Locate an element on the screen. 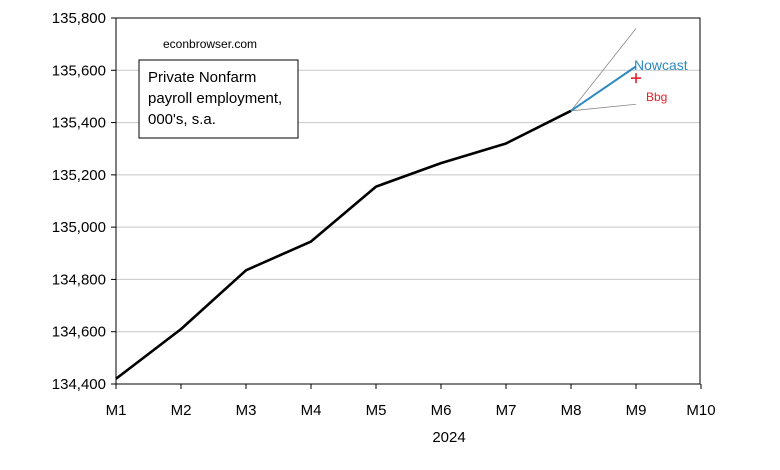 The height and width of the screenshot is (470, 780). x-tick-label: M1 is located at coordinates (116, 410).